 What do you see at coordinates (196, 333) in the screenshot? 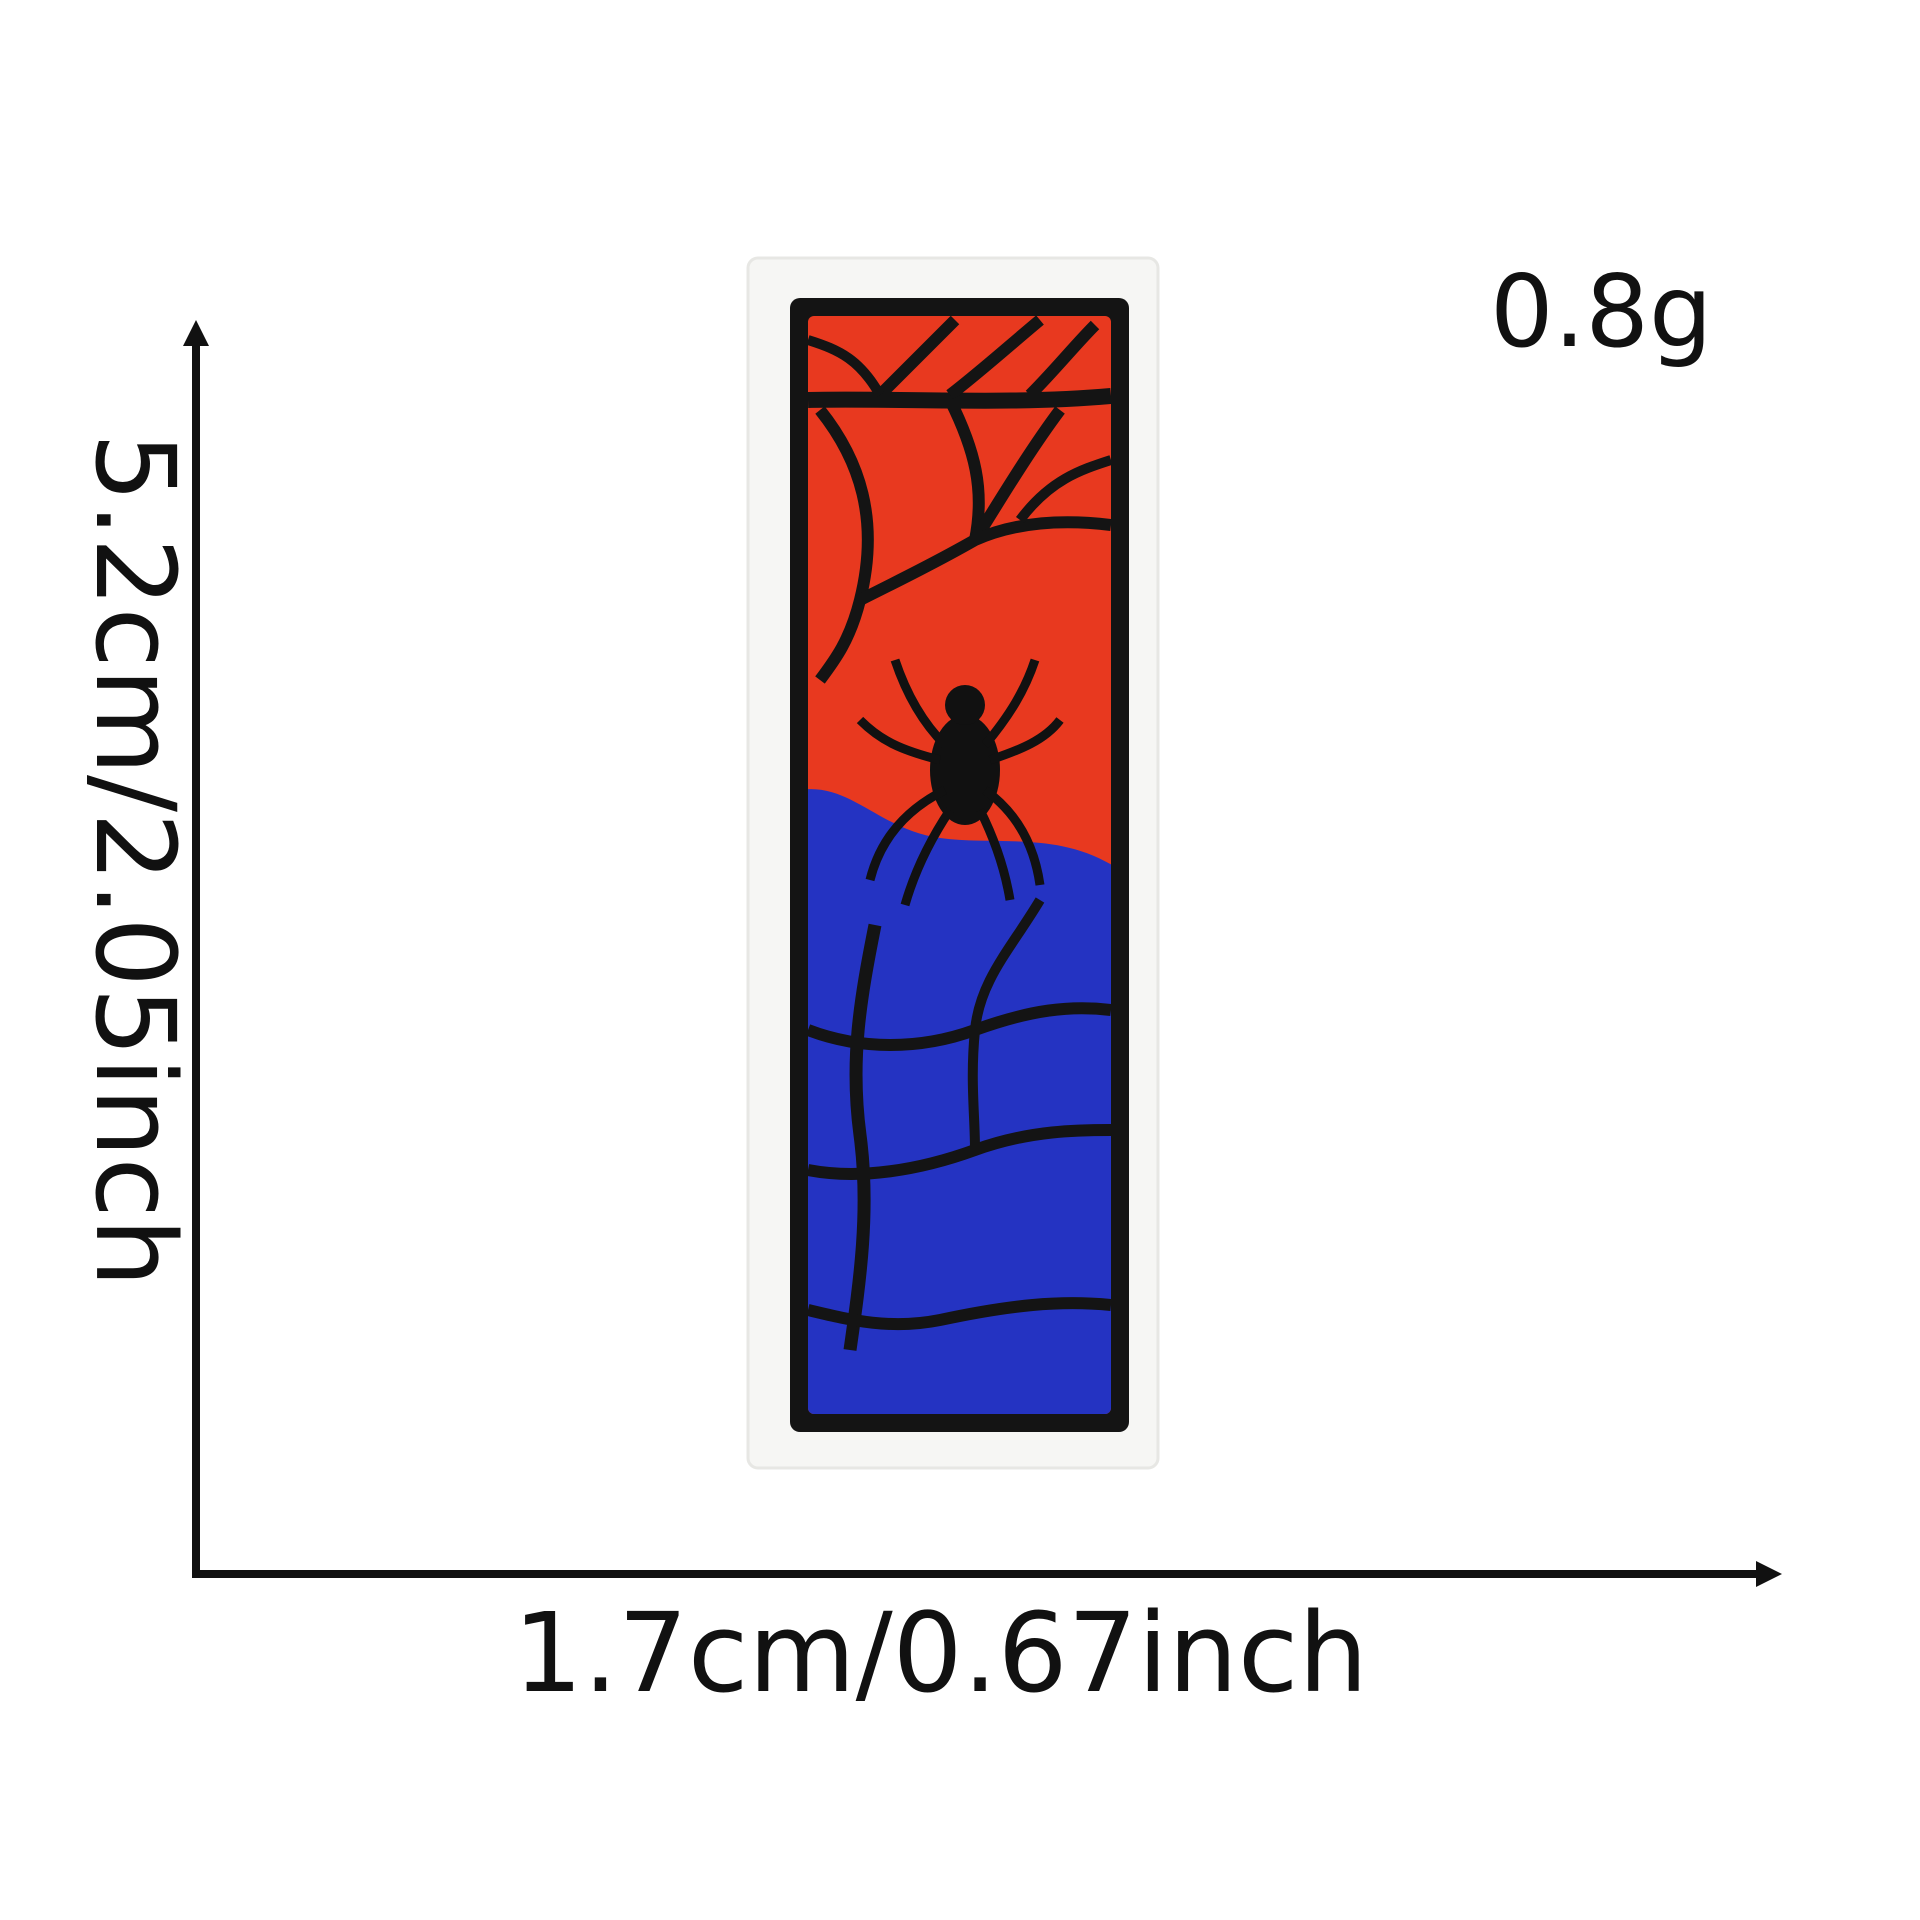
I see `vertical-arrowhead-icon` at bounding box center [196, 333].